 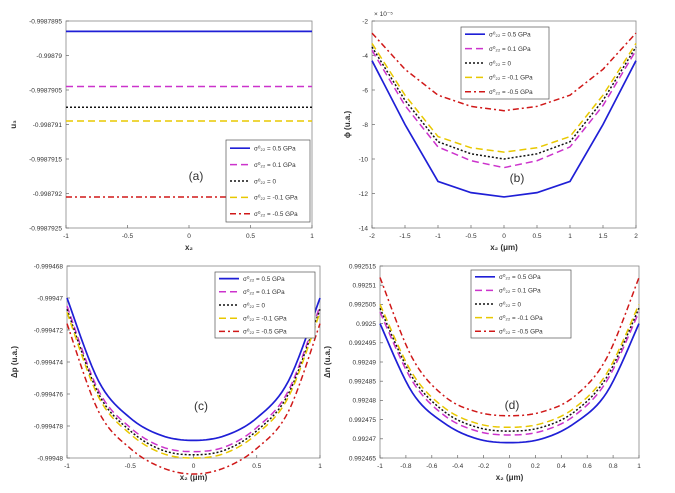 I want to click on y-exponent-label: × 10⁻⁵, so click(x=383, y=14).